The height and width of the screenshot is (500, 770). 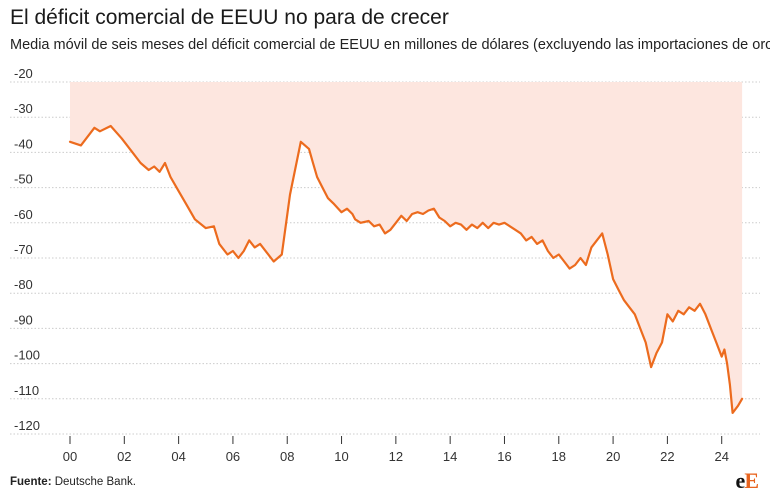 What do you see at coordinates (450, 456) in the screenshot?
I see `x-tick-label: 14` at bounding box center [450, 456].